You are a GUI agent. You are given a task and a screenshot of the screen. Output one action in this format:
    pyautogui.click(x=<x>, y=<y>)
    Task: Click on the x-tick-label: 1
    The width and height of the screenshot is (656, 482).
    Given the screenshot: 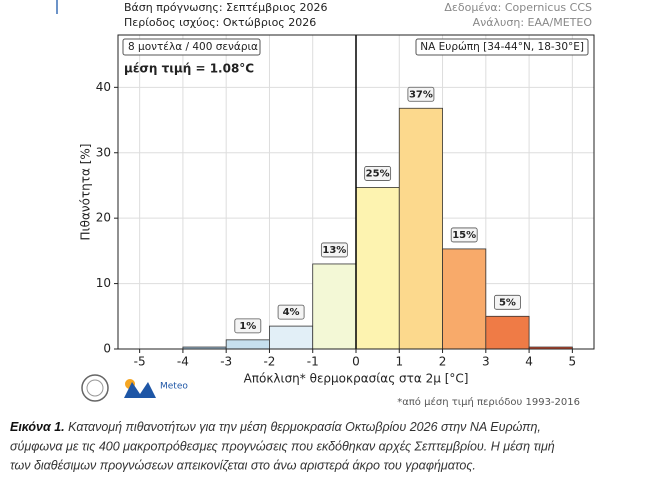 What is the action you would take?
    pyautogui.click(x=399, y=362)
    